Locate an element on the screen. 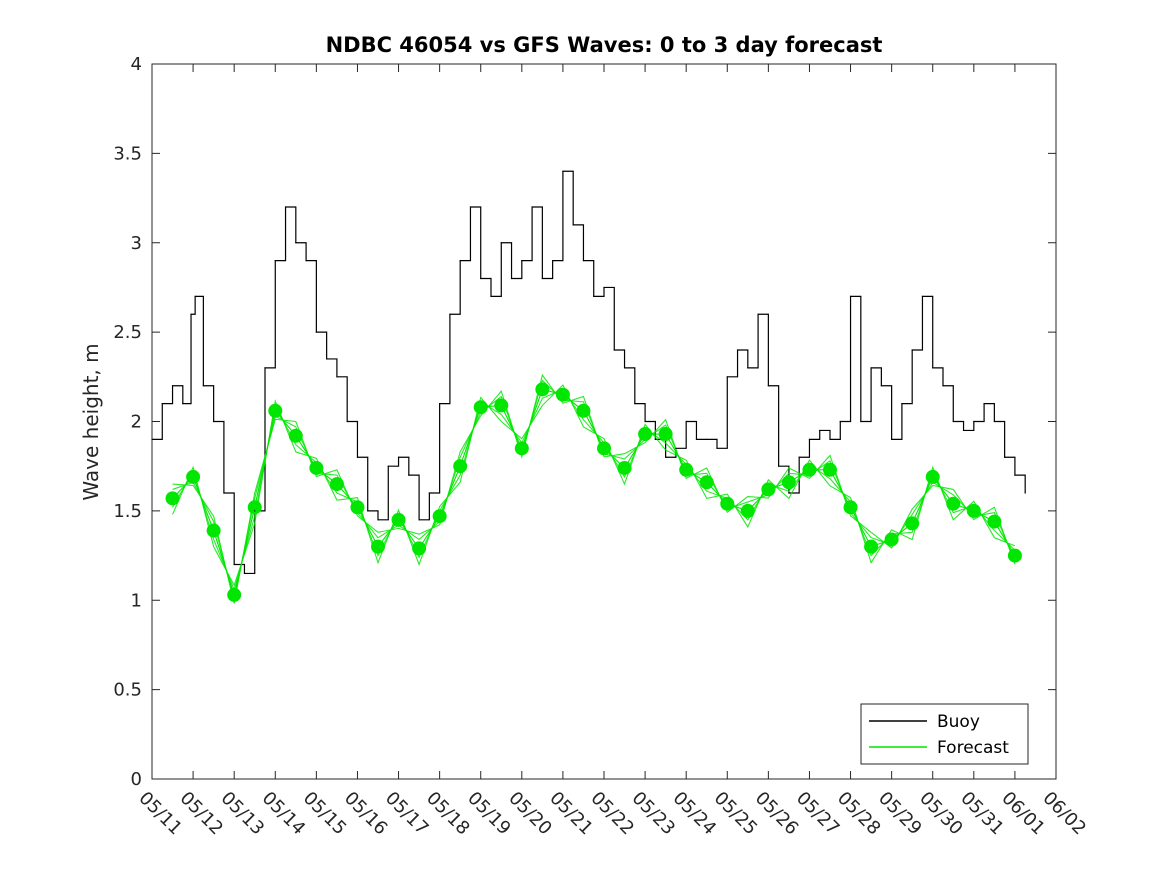 The width and height of the screenshot is (1167, 879). y-tick-label: 2.5 is located at coordinates (127, 332).